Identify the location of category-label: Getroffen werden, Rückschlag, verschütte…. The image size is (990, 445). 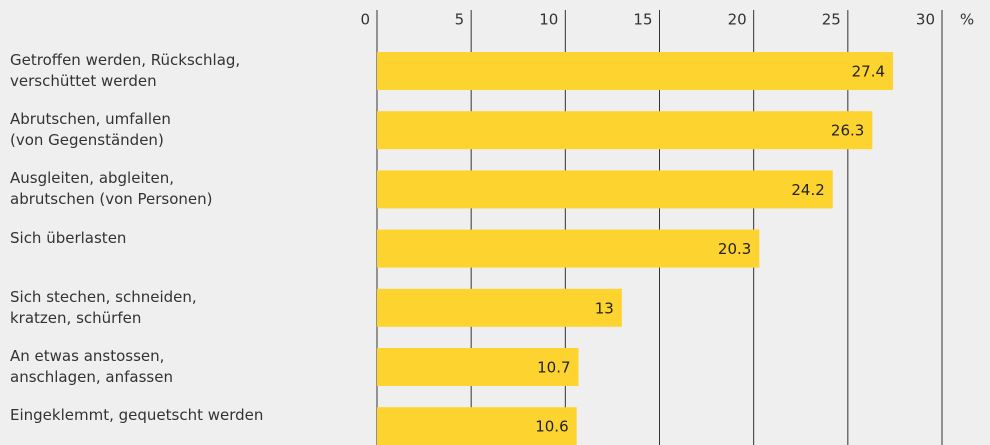
(125, 70).